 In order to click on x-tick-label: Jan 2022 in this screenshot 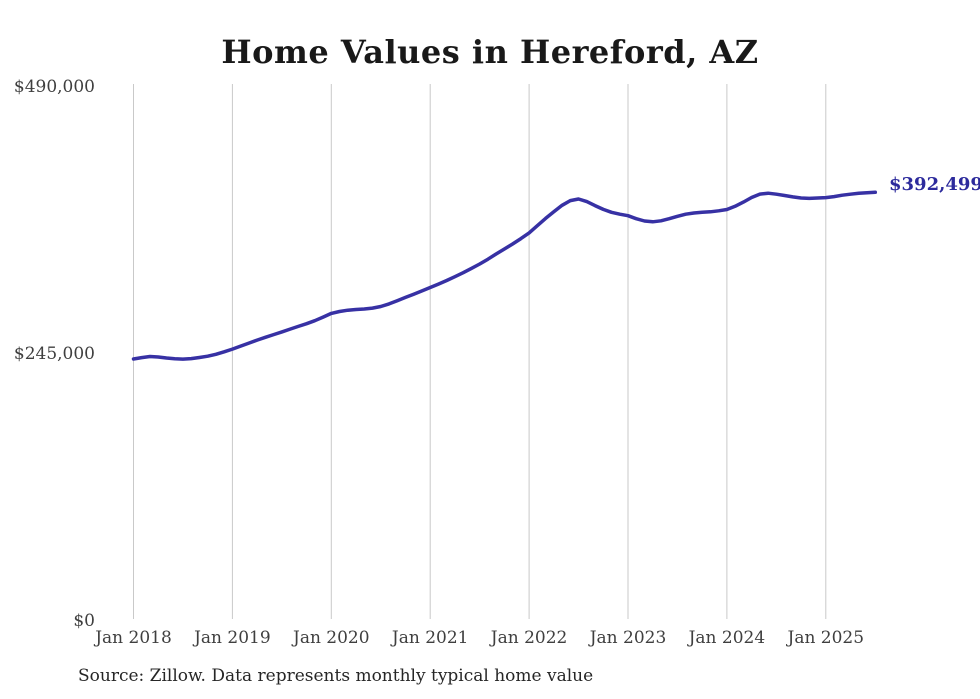, I will do `click(528, 638)`.